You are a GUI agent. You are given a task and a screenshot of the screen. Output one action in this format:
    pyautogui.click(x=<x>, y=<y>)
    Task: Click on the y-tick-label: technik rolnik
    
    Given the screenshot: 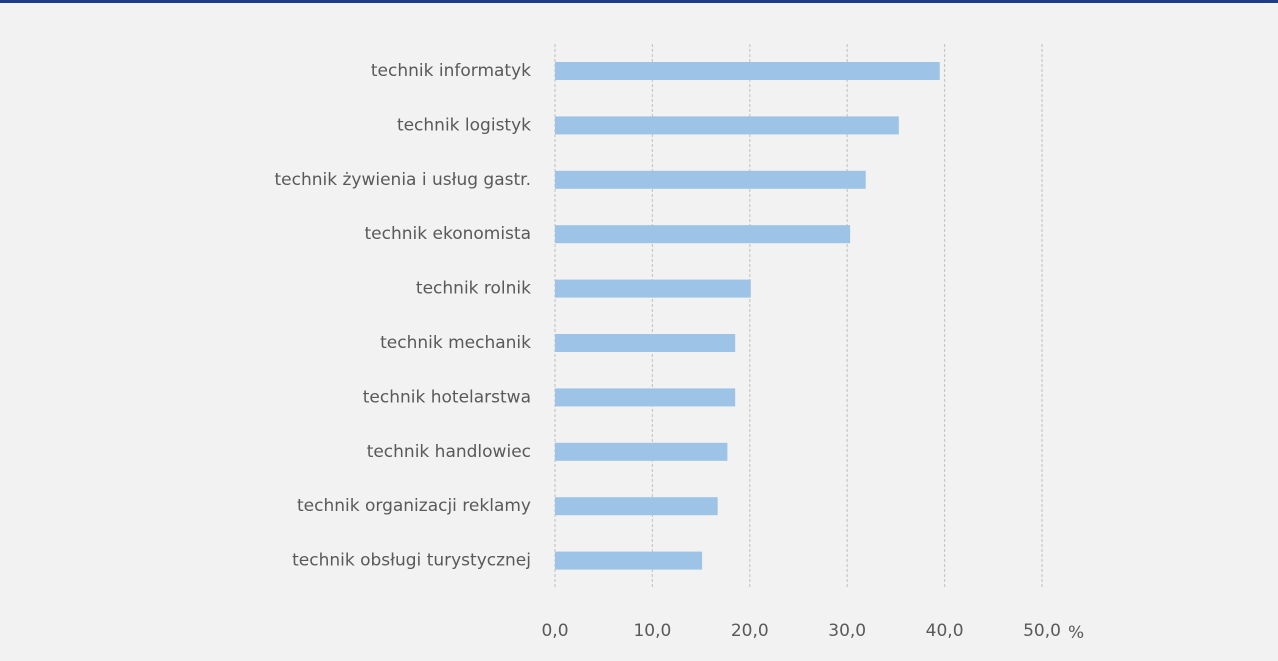 What is the action you would take?
    pyautogui.click(x=473, y=289)
    